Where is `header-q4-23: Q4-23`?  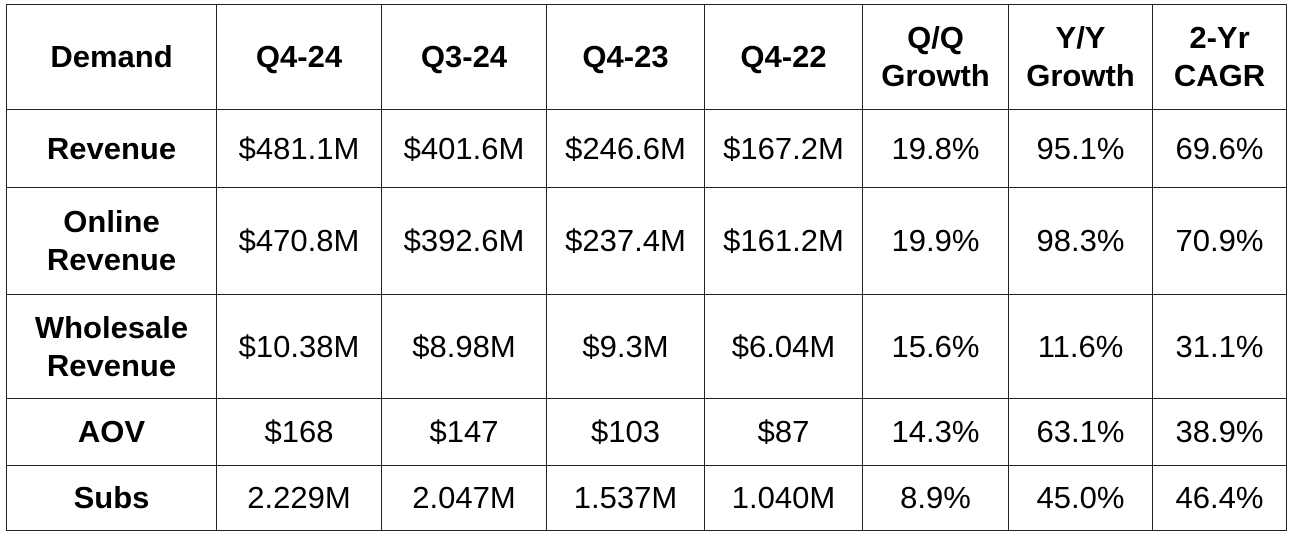 header-q4-23: Q4-23 is located at coordinates (625, 57).